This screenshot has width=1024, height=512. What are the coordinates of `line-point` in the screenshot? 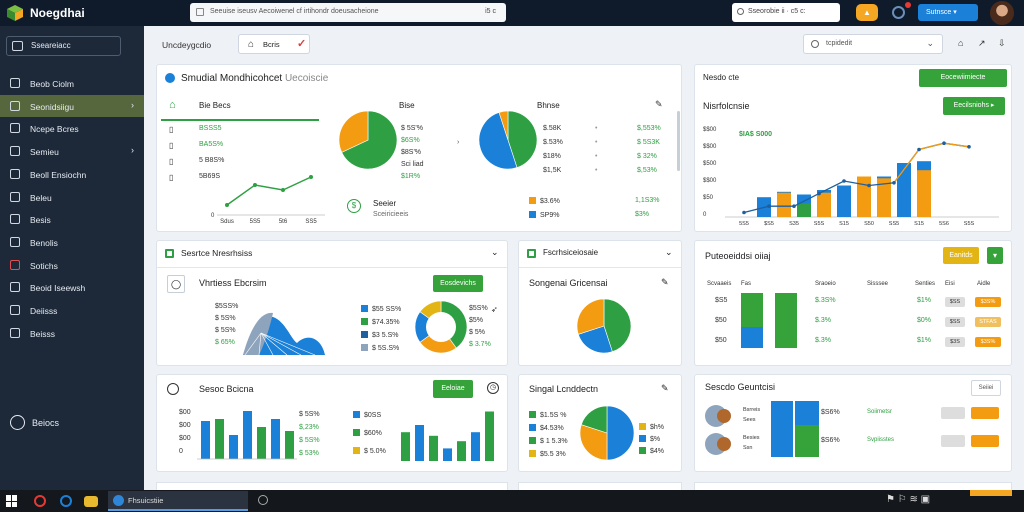 It's located at (255, 185).